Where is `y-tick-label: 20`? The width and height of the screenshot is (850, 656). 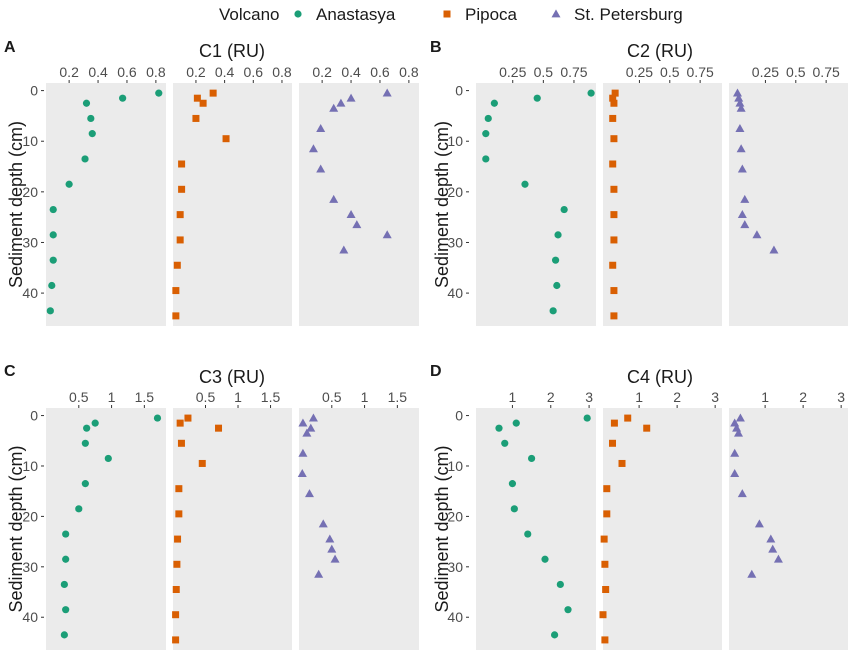
y-tick-label: 20 is located at coordinates (455, 192).